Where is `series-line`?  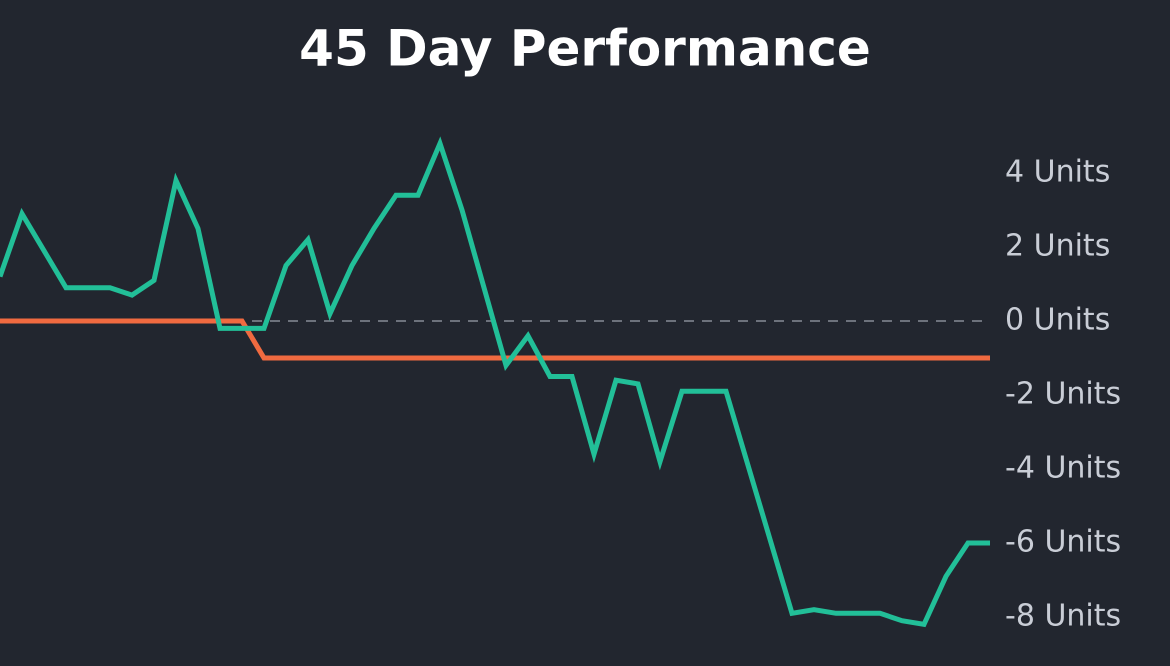 series-line is located at coordinates (495, 339).